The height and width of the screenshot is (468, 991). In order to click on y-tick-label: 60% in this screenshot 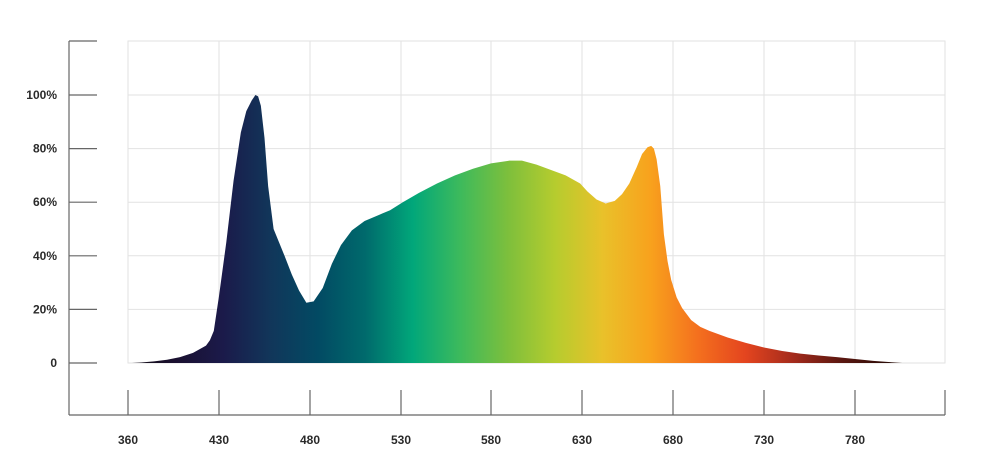, I will do `click(45, 202)`.